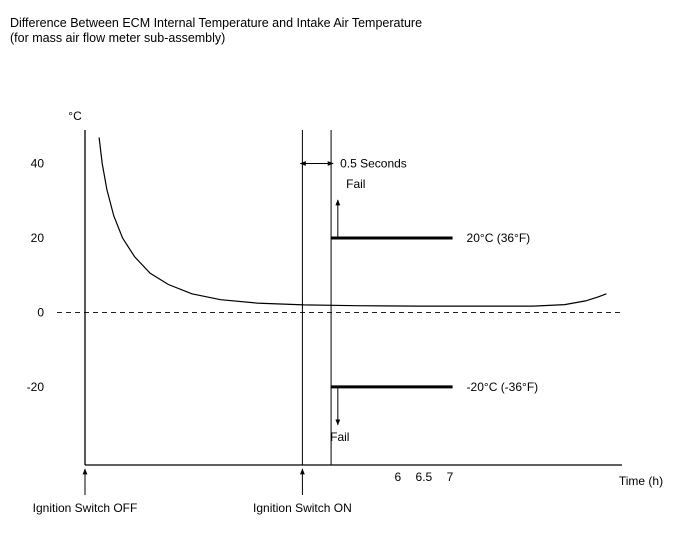  I want to click on x-tick-label: 6, so click(397, 477).